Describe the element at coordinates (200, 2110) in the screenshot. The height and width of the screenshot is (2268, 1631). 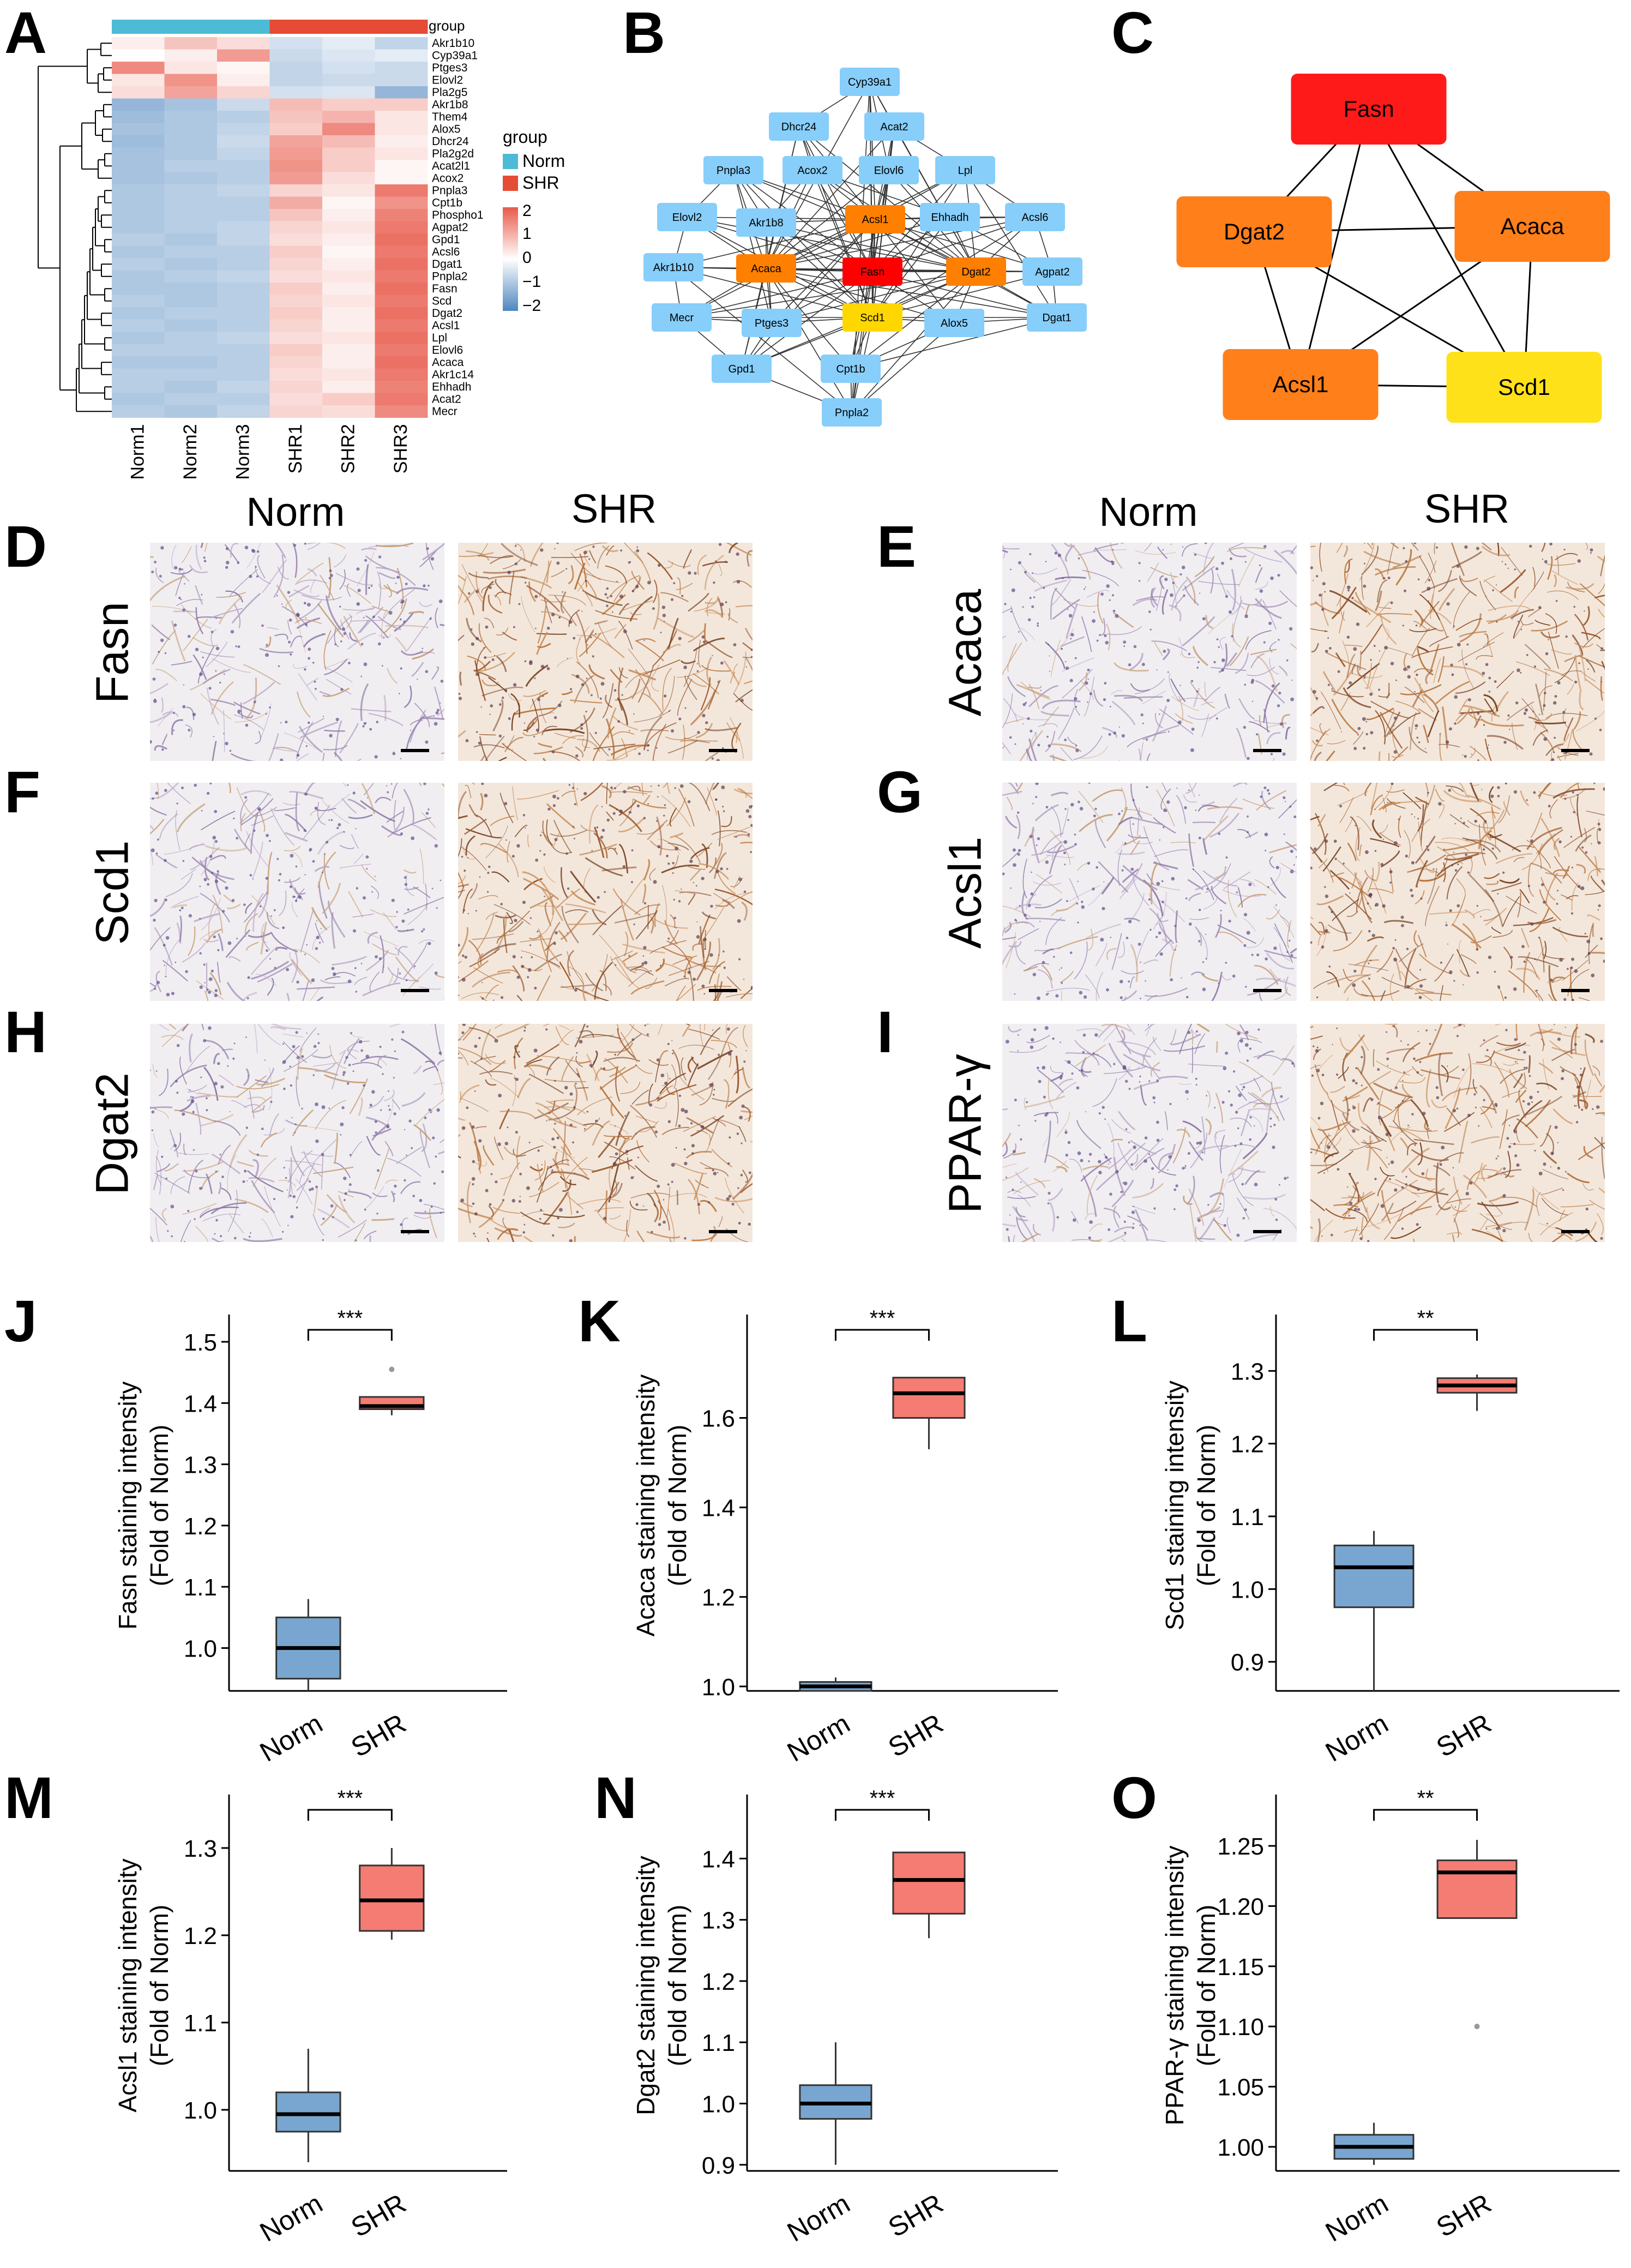
I see `y-tick-label: 1.0` at that location.